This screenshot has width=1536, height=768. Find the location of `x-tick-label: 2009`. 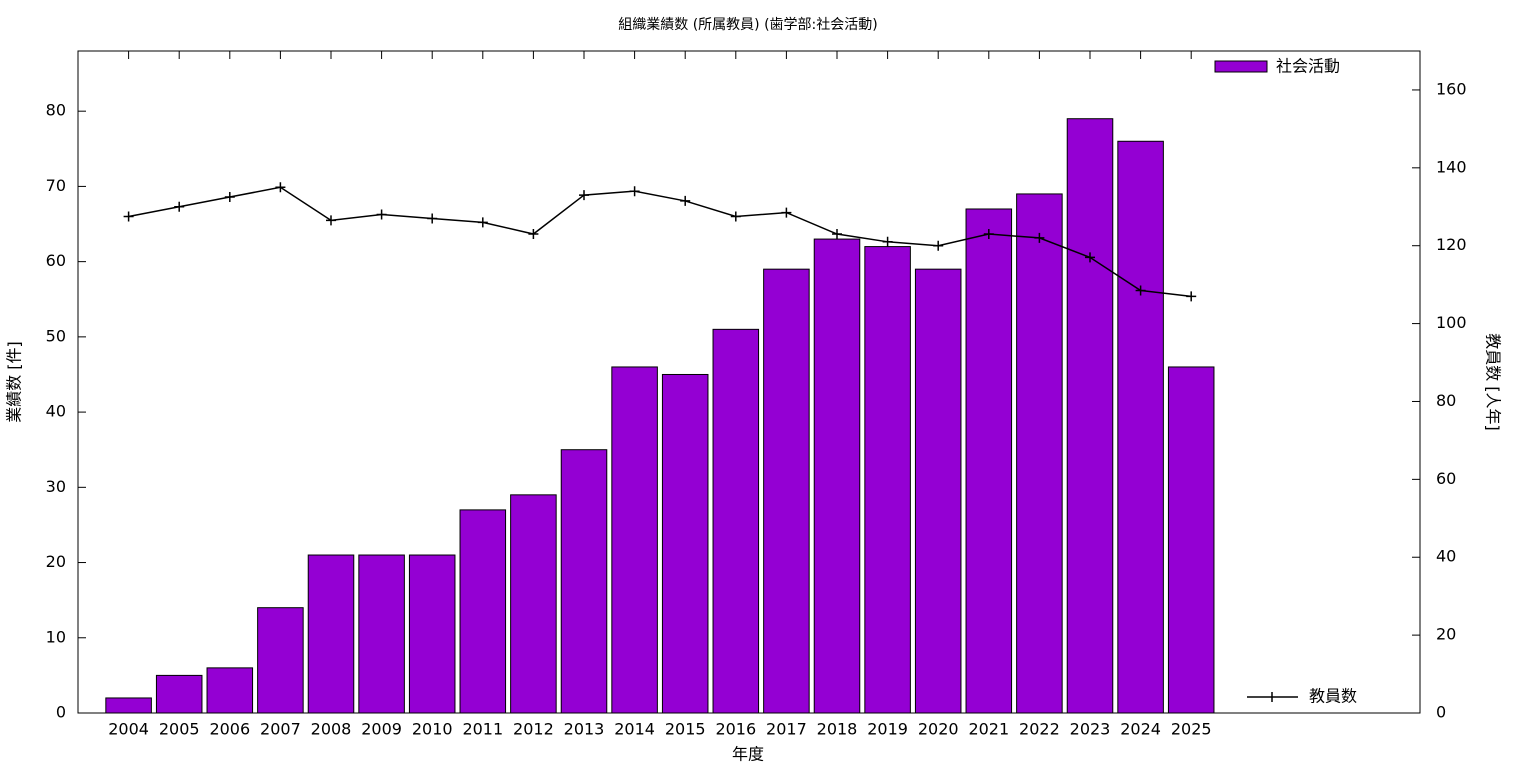

x-tick-label: 2009 is located at coordinates (381, 729).